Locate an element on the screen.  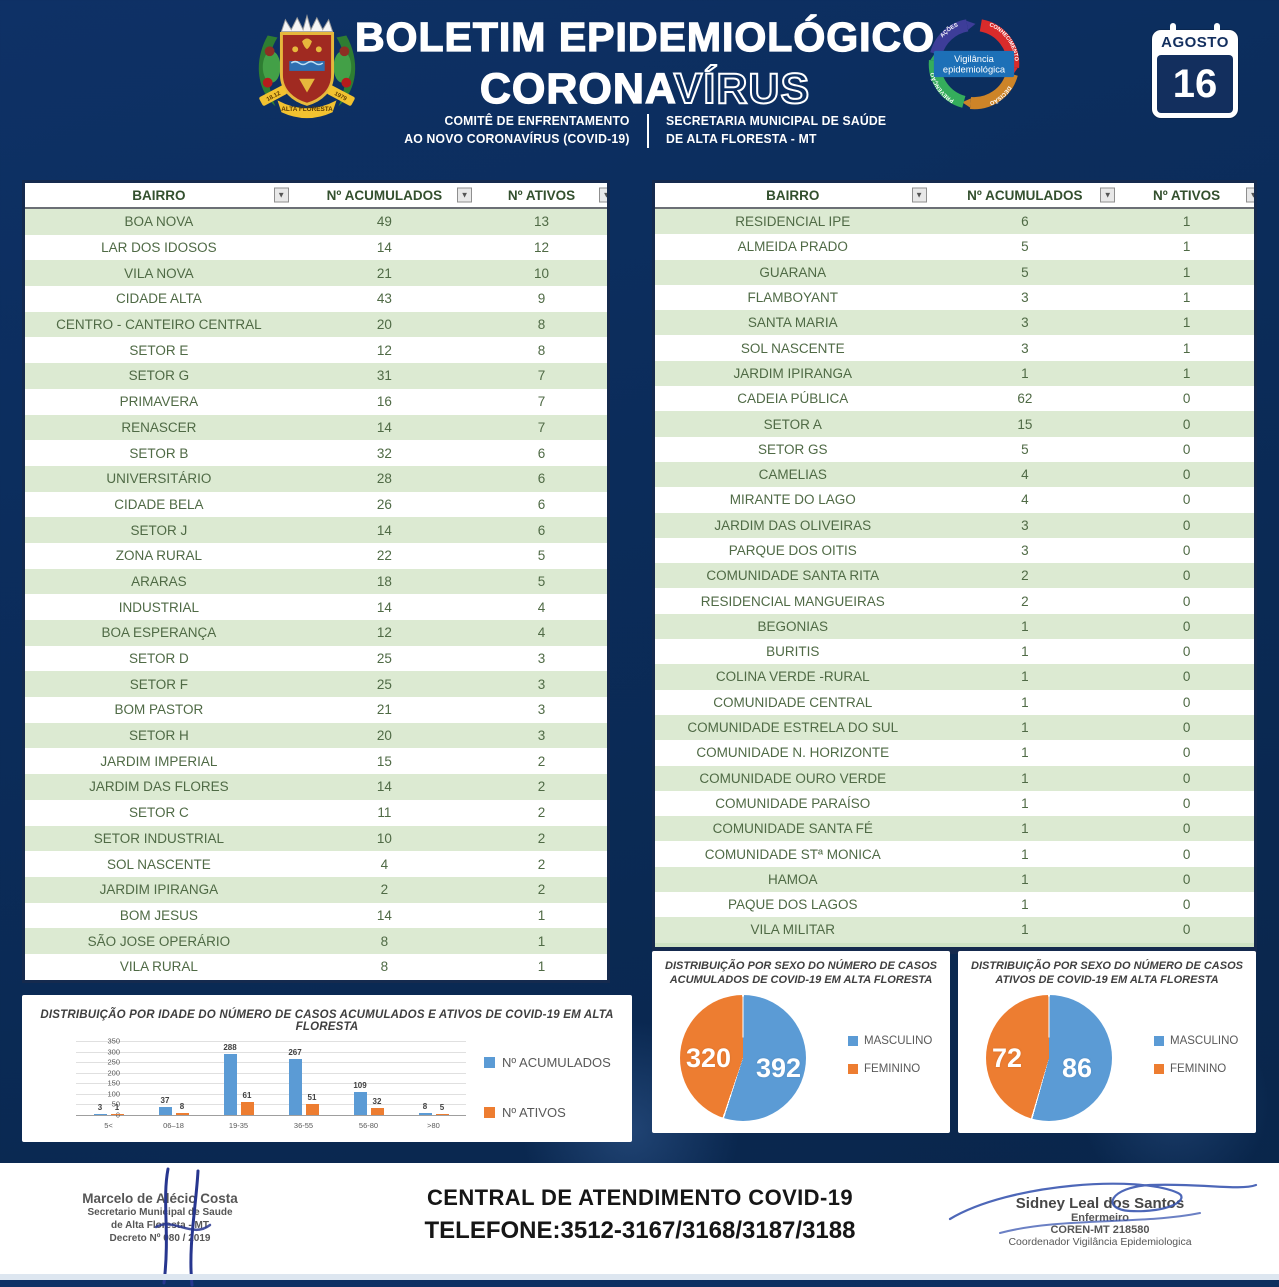
call-center-title: CENTRAL DE ATENDIMENTO COVID-19 is located at coordinates (640, 1197).